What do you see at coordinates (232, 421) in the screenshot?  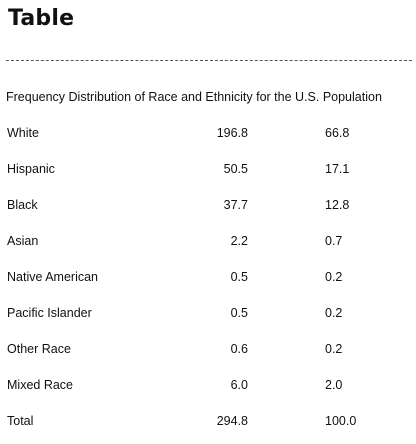 I see `row-count: 294.8` at bounding box center [232, 421].